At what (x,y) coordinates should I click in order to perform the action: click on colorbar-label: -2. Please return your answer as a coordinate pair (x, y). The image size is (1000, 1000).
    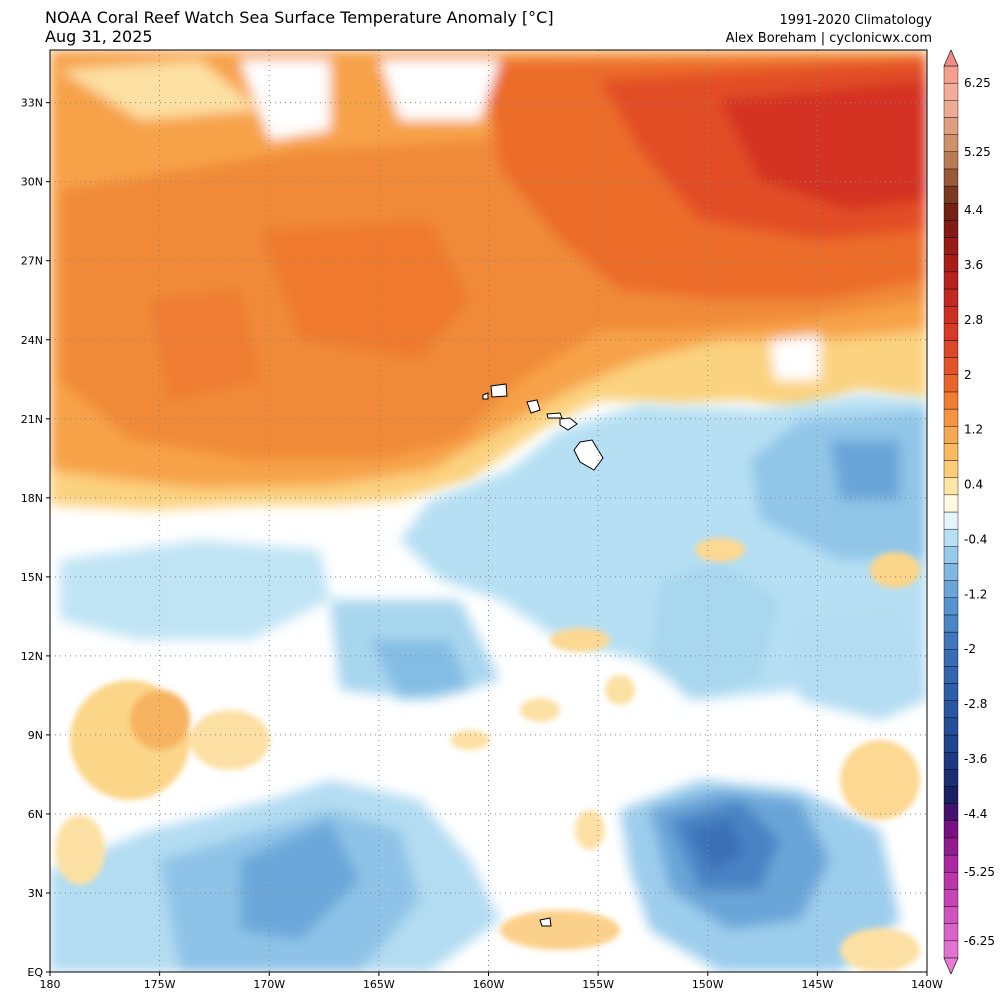
    Looking at the image, I should click on (970, 649).